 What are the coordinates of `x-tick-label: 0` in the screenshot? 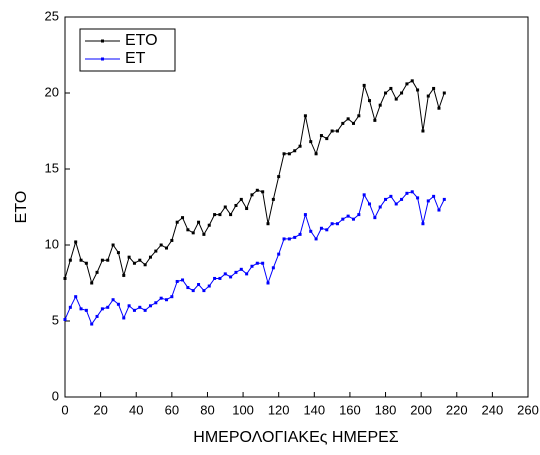 It's located at (64, 409).